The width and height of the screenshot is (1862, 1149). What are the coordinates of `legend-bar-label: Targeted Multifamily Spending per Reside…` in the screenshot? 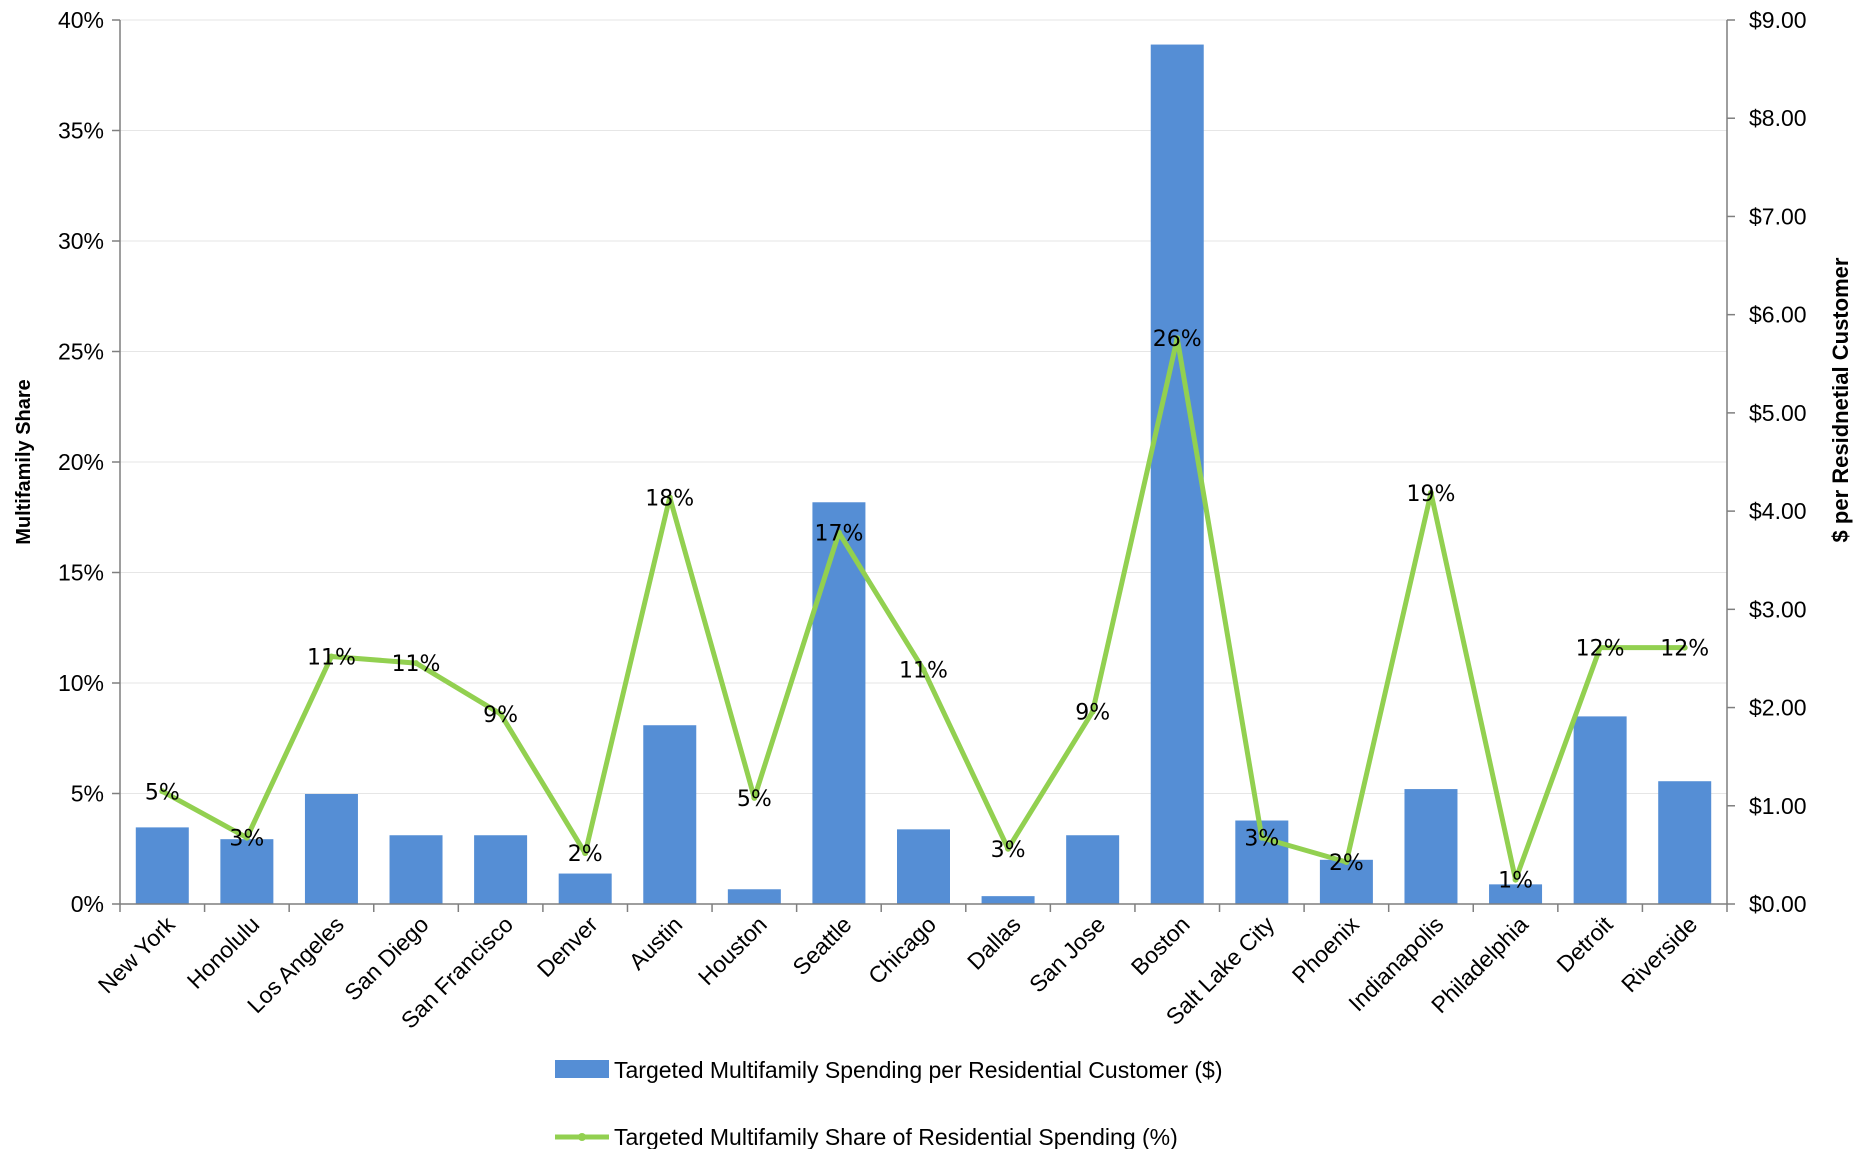 It's located at (918, 1070).